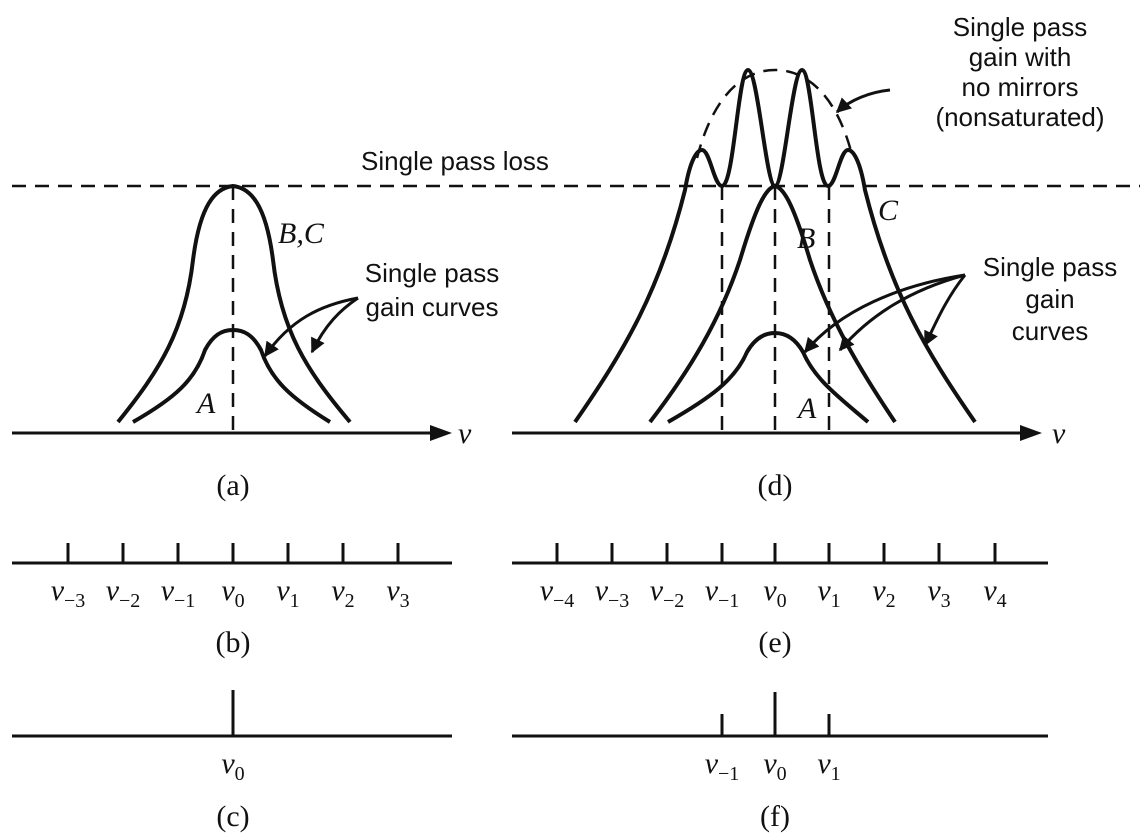  What do you see at coordinates (301, 233) in the screenshot?
I see `curve-label: B,C` at bounding box center [301, 233].